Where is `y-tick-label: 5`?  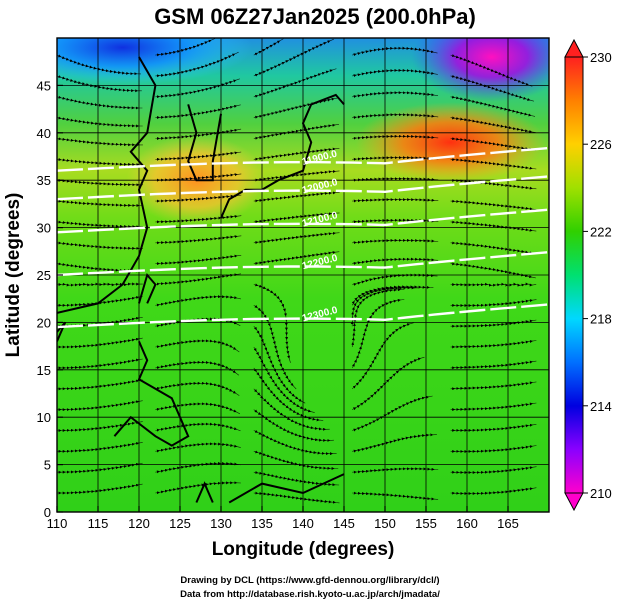 y-tick-label: 5 is located at coordinates (47, 465).